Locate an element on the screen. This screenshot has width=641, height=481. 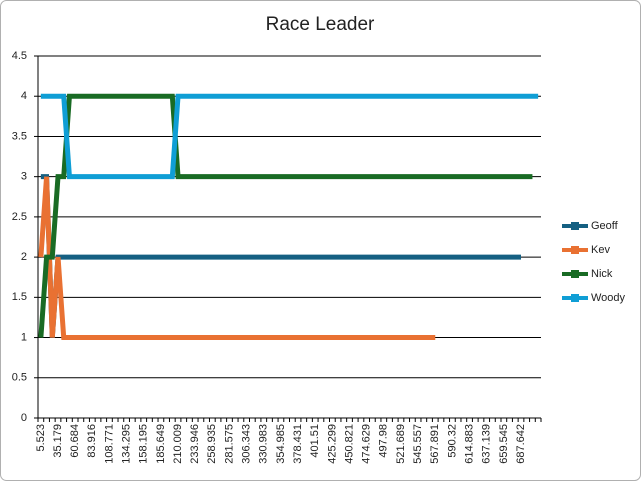
x-tick-label: 233.946 is located at coordinates (195, 444).